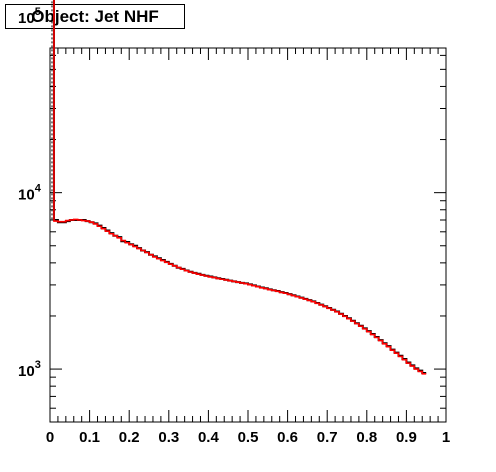 The image size is (496, 472). What do you see at coordinates (89, 437) in the screenshot?
I see `x-tick-label: 0.1` at bounding box center [89, 437].